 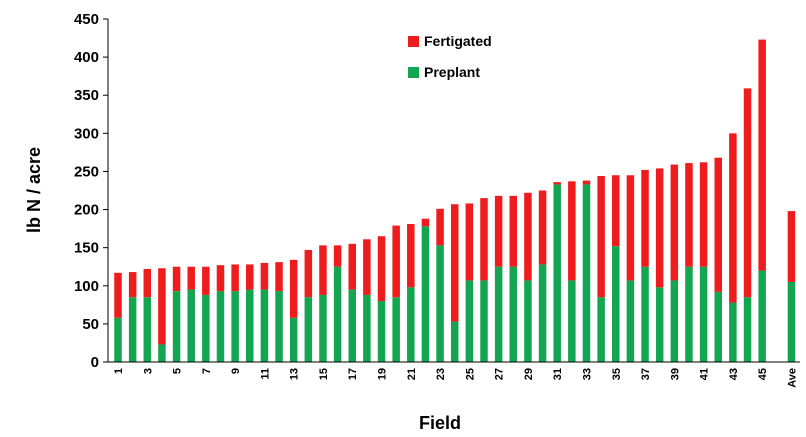 What do you see at coordinates (178, 371) in the screenshot?
I see `x-tick-label: 5` at bounding box center [178, 371].